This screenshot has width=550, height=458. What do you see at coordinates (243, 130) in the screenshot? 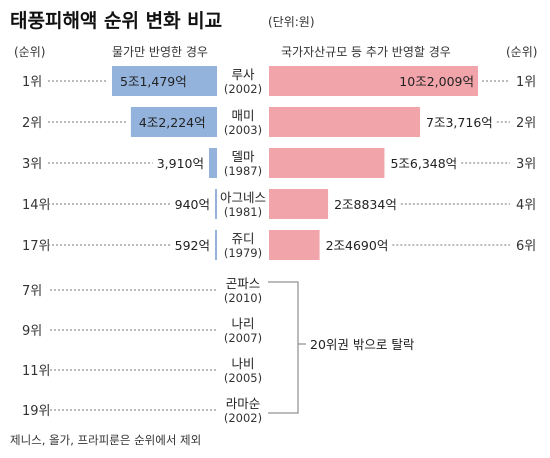
I see `typhoon-year: (2003)` at bounding box center [243, 130].